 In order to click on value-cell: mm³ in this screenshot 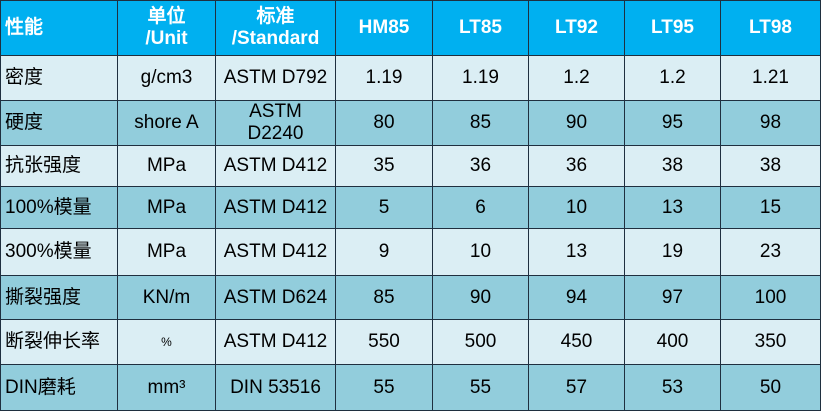, I will do `click(166, 387)`.